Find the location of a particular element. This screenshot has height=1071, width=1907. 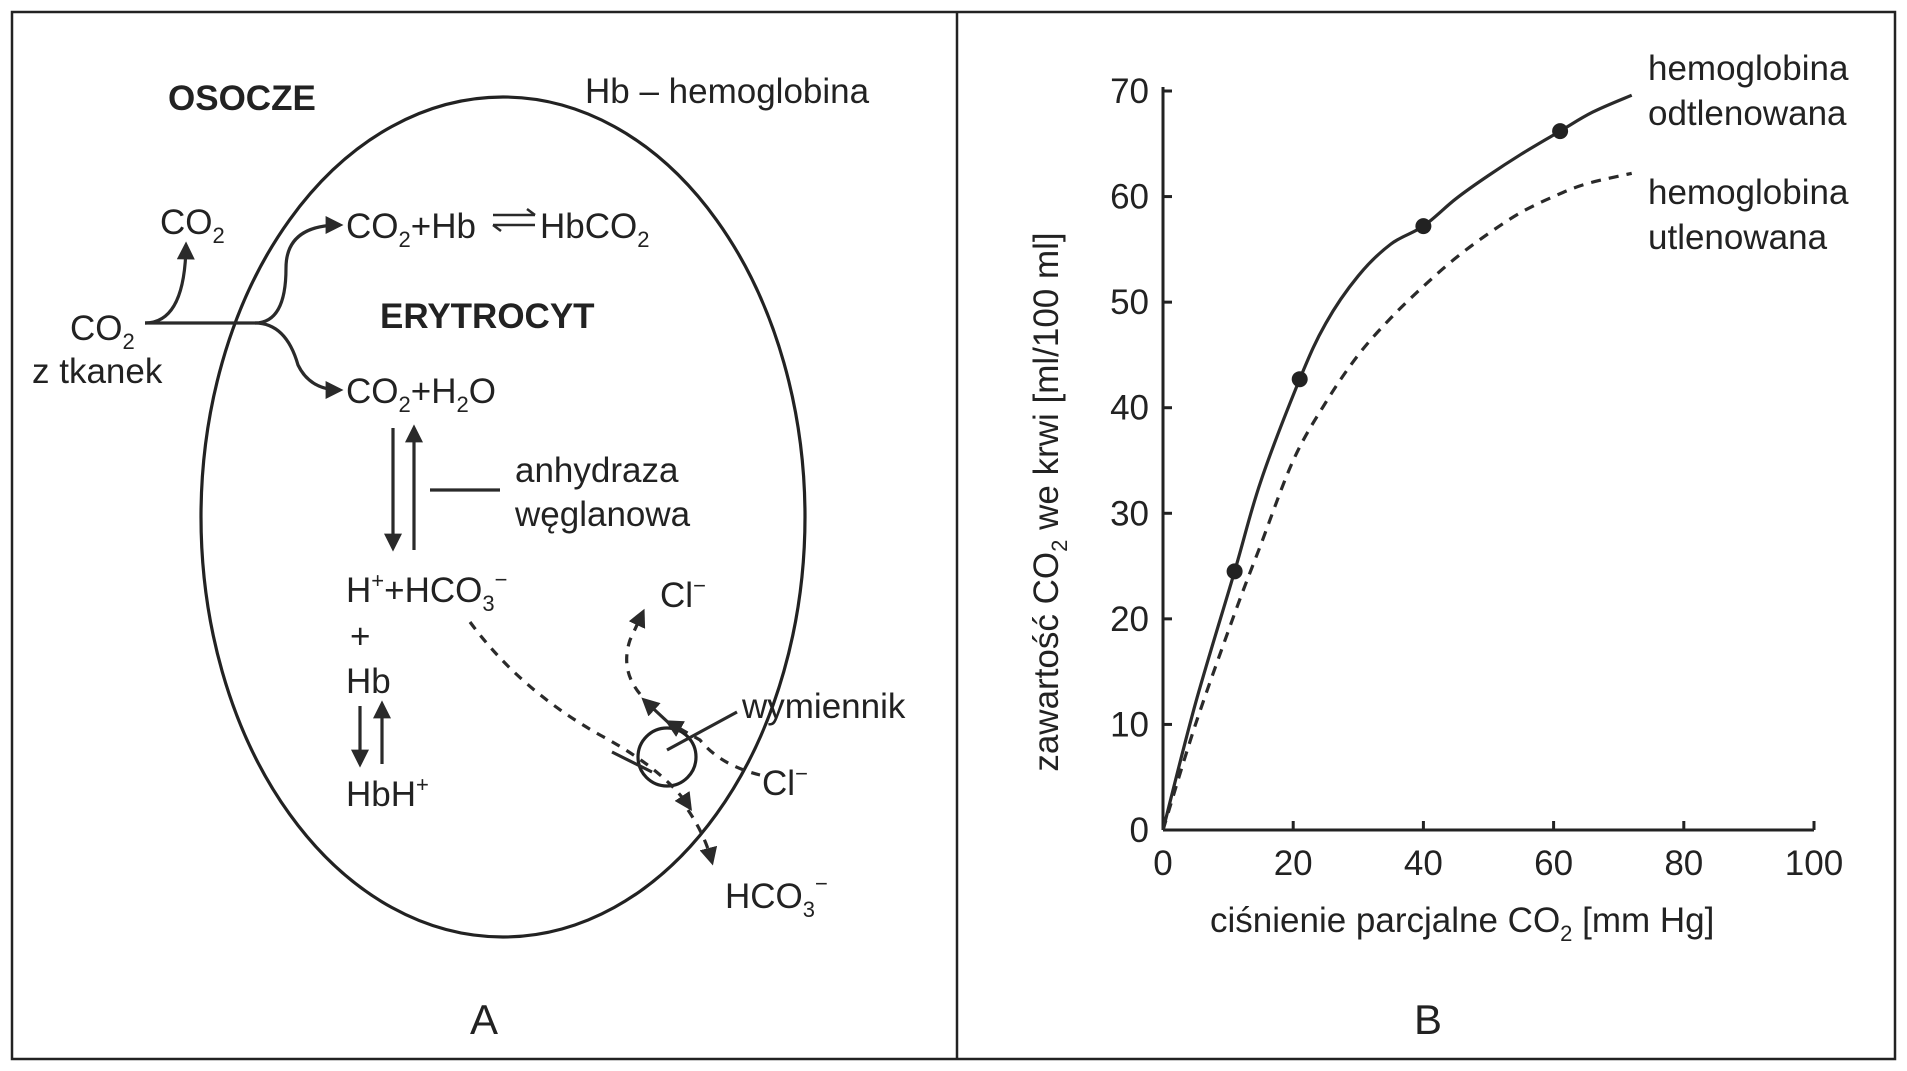

hbh-label: HbH+ is located at coordinates (387, 793).